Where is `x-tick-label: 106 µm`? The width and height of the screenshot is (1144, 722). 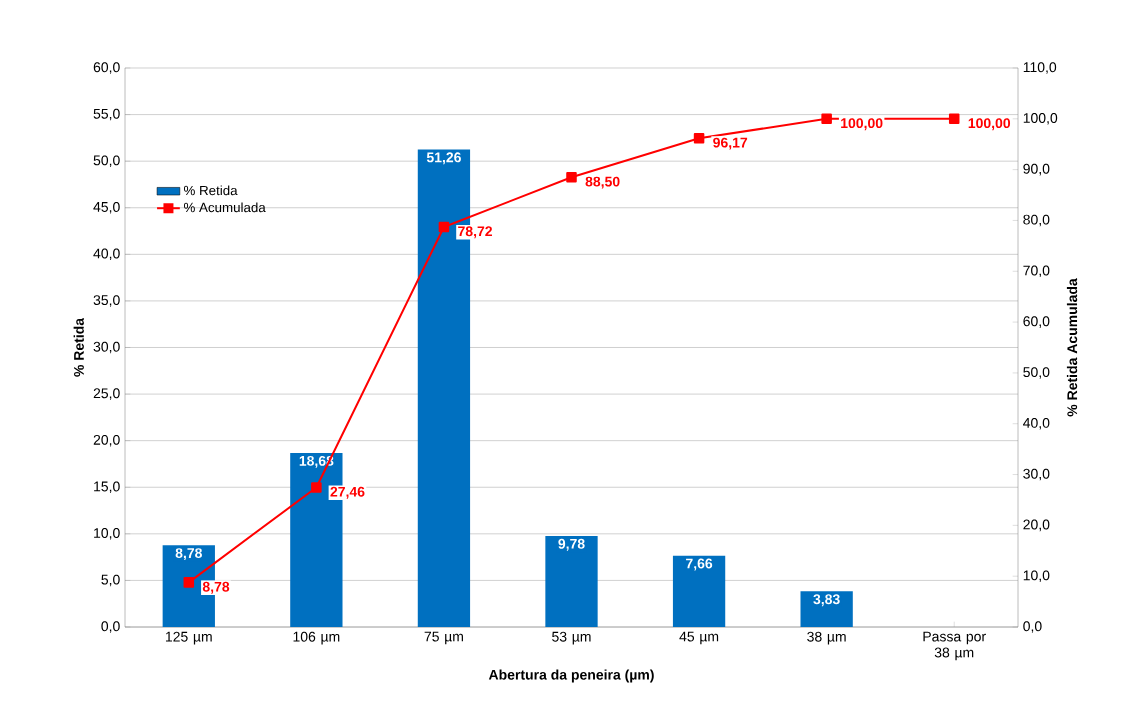 x-tick-label: 106 µm is located at coordinates (316, 638).